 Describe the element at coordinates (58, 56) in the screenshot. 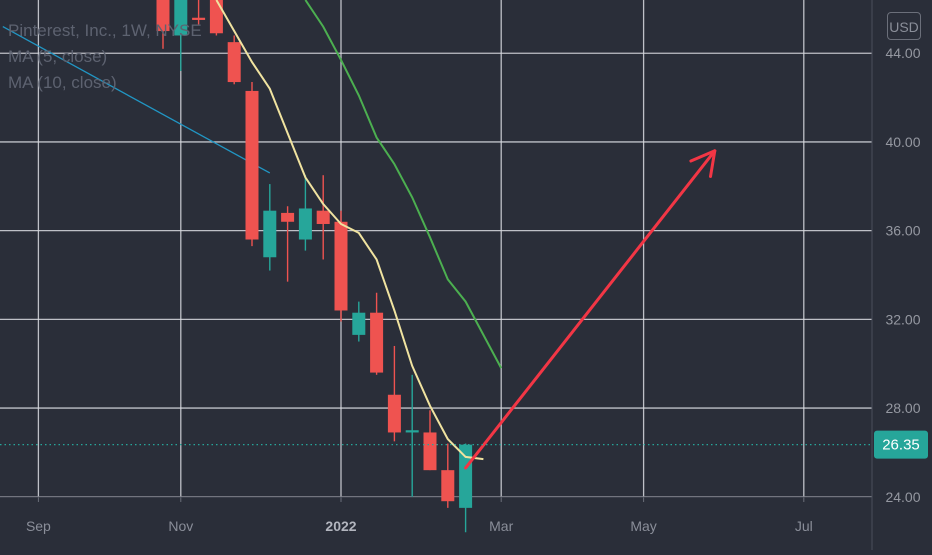

I see `legend-ma5: MA (5, close)` at that location.